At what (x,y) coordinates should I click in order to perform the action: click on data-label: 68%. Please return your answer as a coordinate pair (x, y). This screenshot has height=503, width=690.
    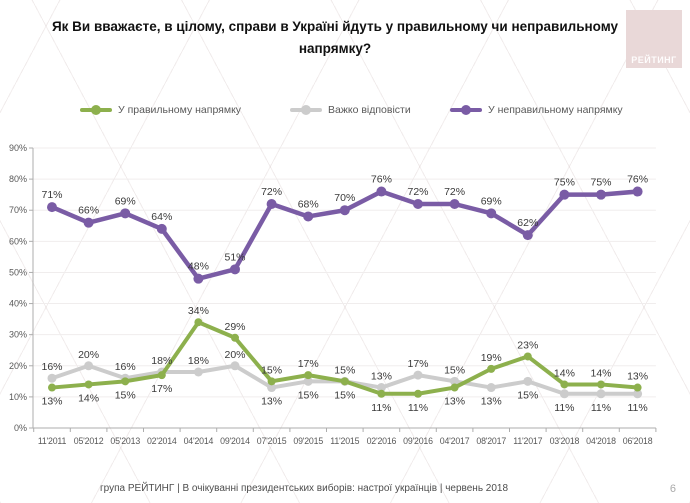
    Looking at the image, I should click on (308, 204).